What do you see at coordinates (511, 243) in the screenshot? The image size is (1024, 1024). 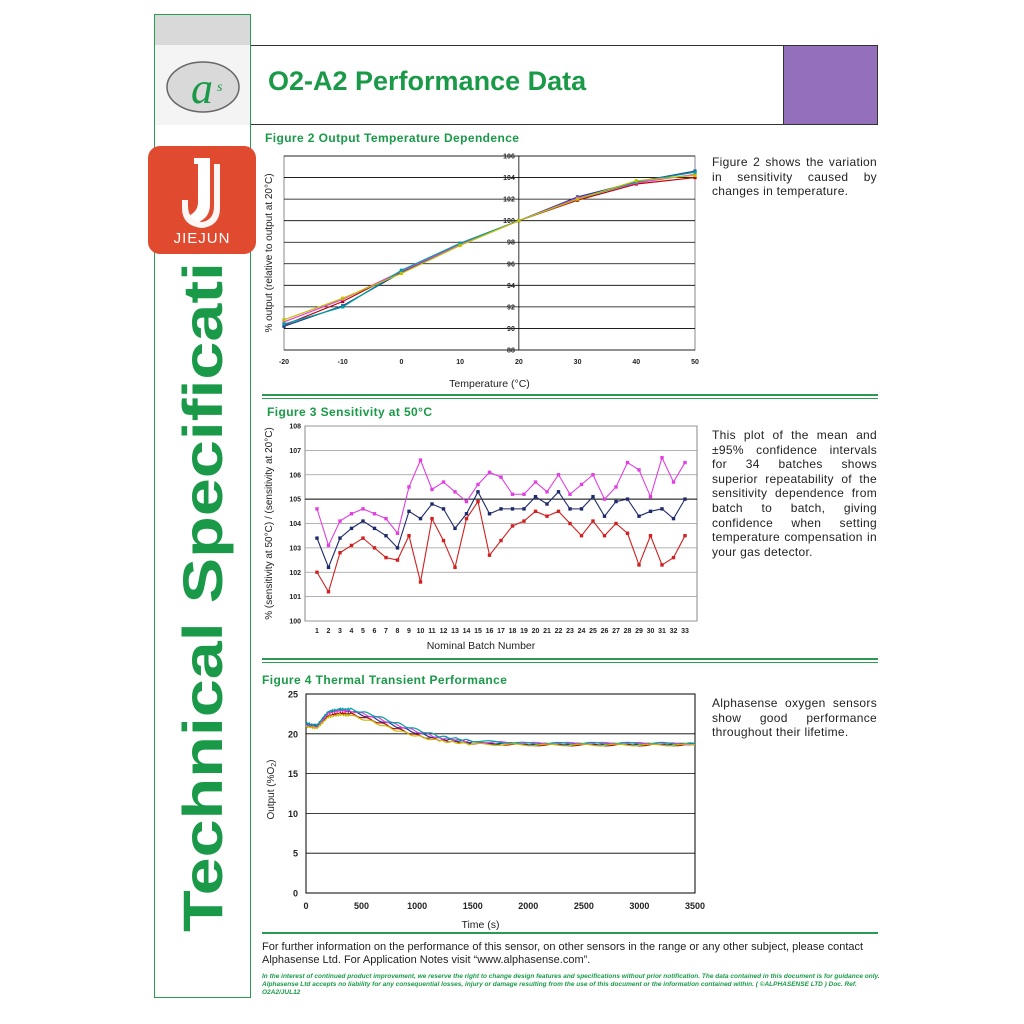 I see `y-tick-label: 98` at bounding box center [511, 243].